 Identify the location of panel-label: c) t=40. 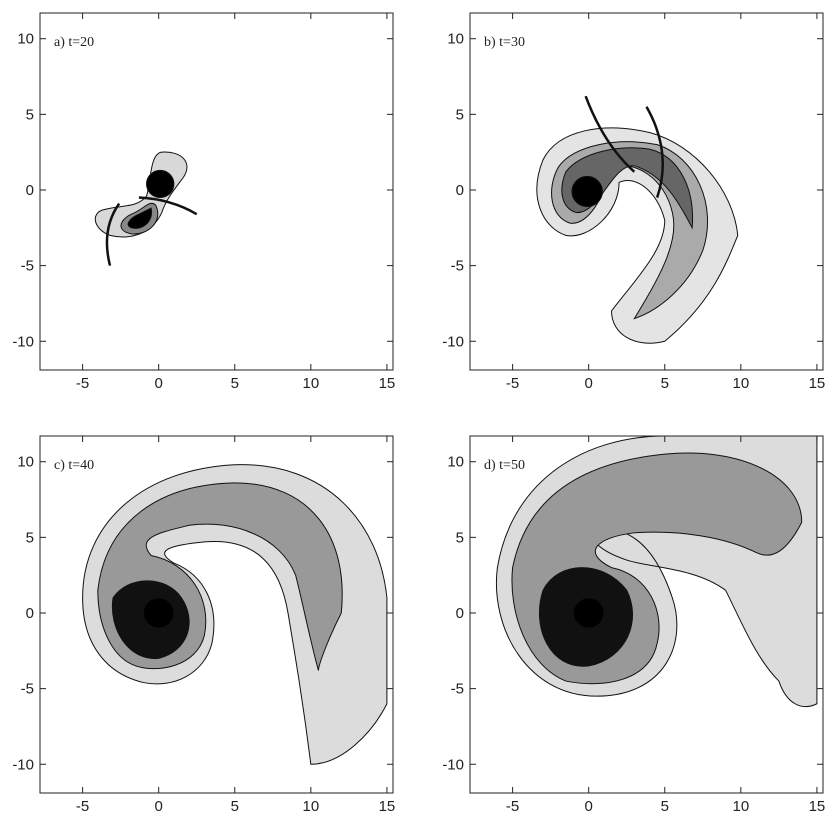
(74, 465).